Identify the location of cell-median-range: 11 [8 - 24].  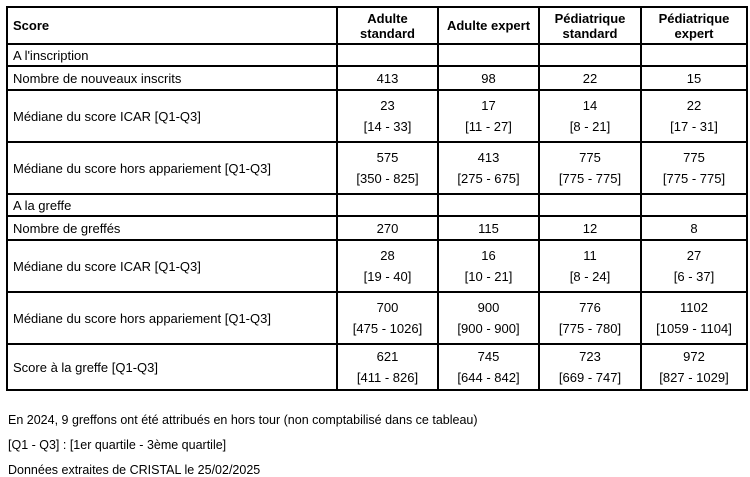
(590, 266).